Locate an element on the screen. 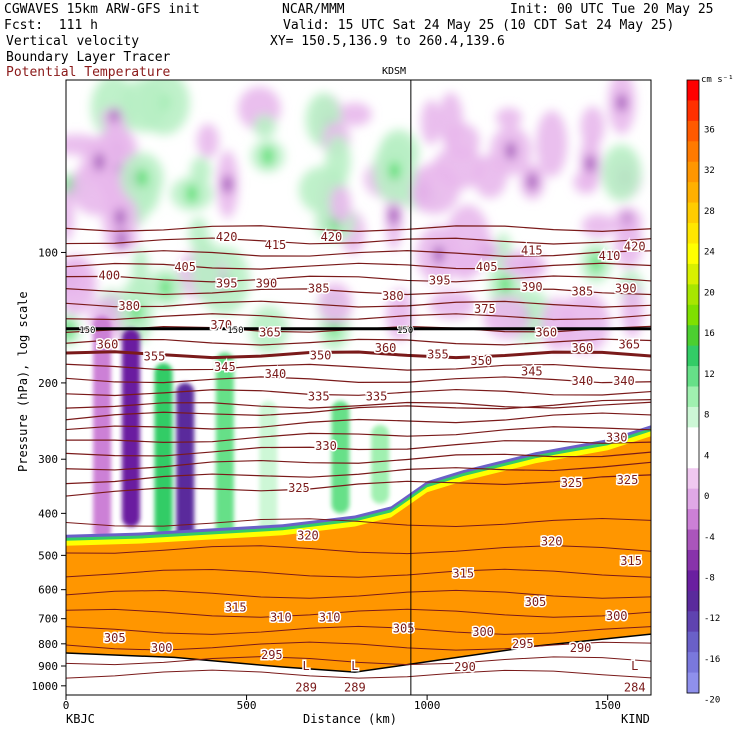 The height and width of the screenshot is (740, 740). theta-contour-label: 335 is located at coordinates (377, 397).